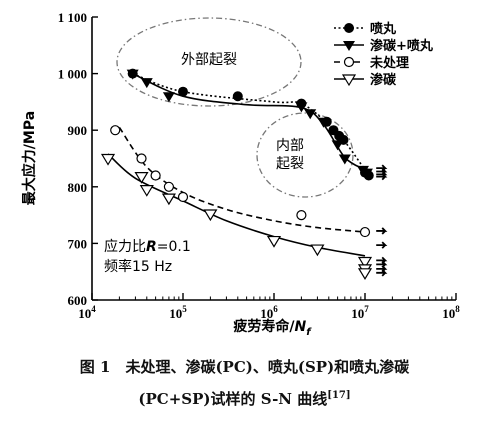 This screenshot has width=489, height=430. Describe the element at coordinates (72, 17) in the screenshot. I see `y-tick-label: 1 100` at that location.